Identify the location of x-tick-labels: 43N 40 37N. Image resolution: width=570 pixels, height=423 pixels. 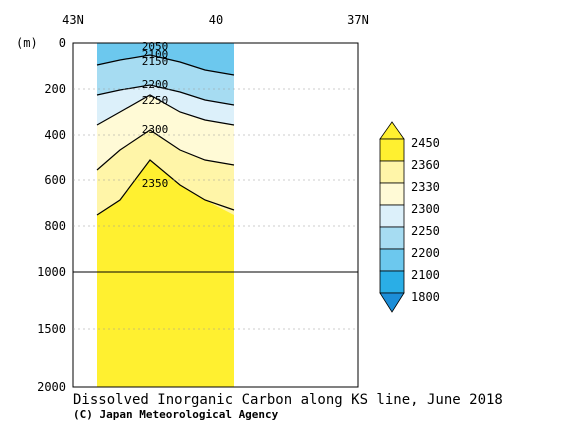
(215, 20).